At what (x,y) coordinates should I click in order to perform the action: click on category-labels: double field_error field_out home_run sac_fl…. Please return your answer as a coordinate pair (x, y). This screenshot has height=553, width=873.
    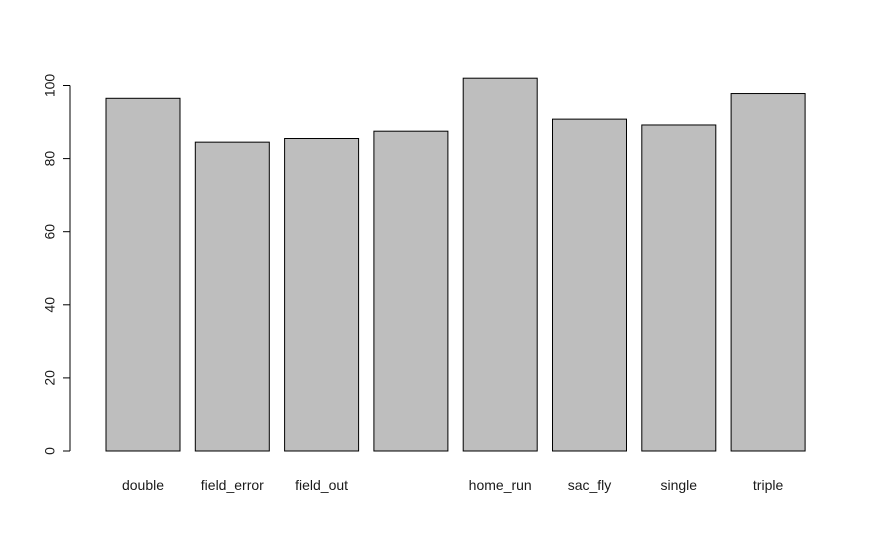
    Looking at the image, I should click on (453, 485).